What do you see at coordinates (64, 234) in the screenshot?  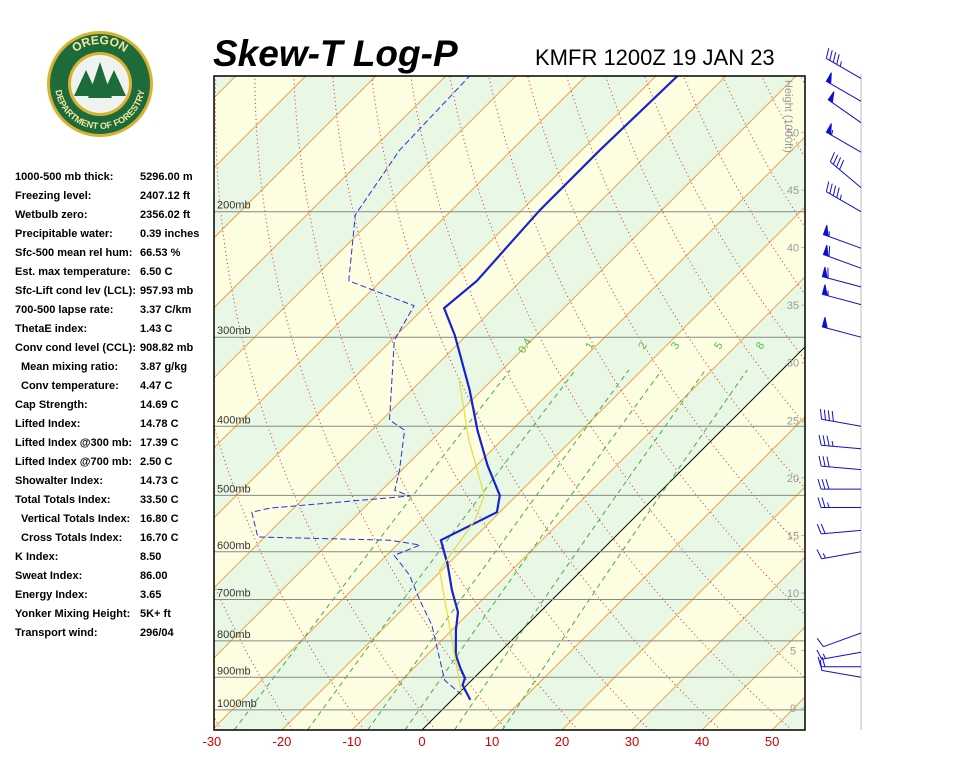 I see `stat-label: Precipitable water:` at bounding box center [64, 234].